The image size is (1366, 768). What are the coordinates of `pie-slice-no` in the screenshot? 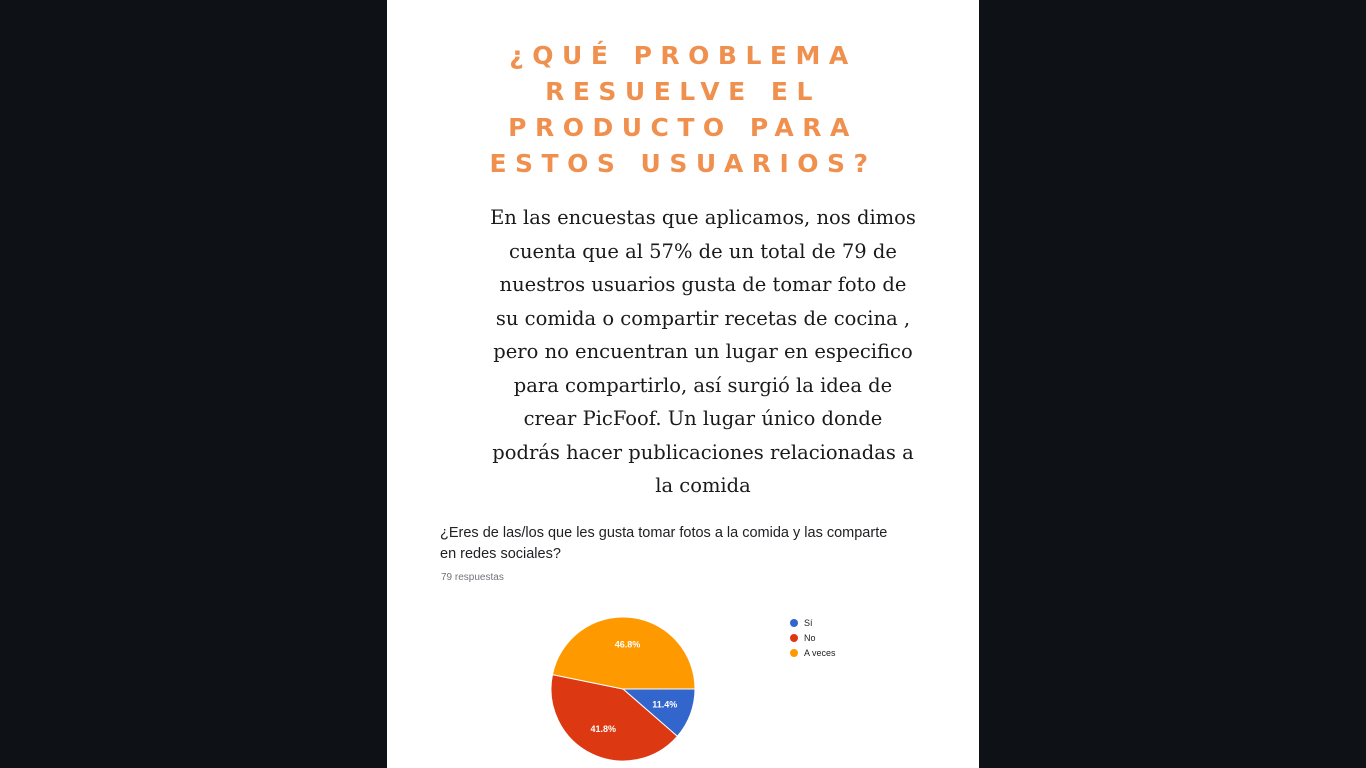 It's located at (614, 718).